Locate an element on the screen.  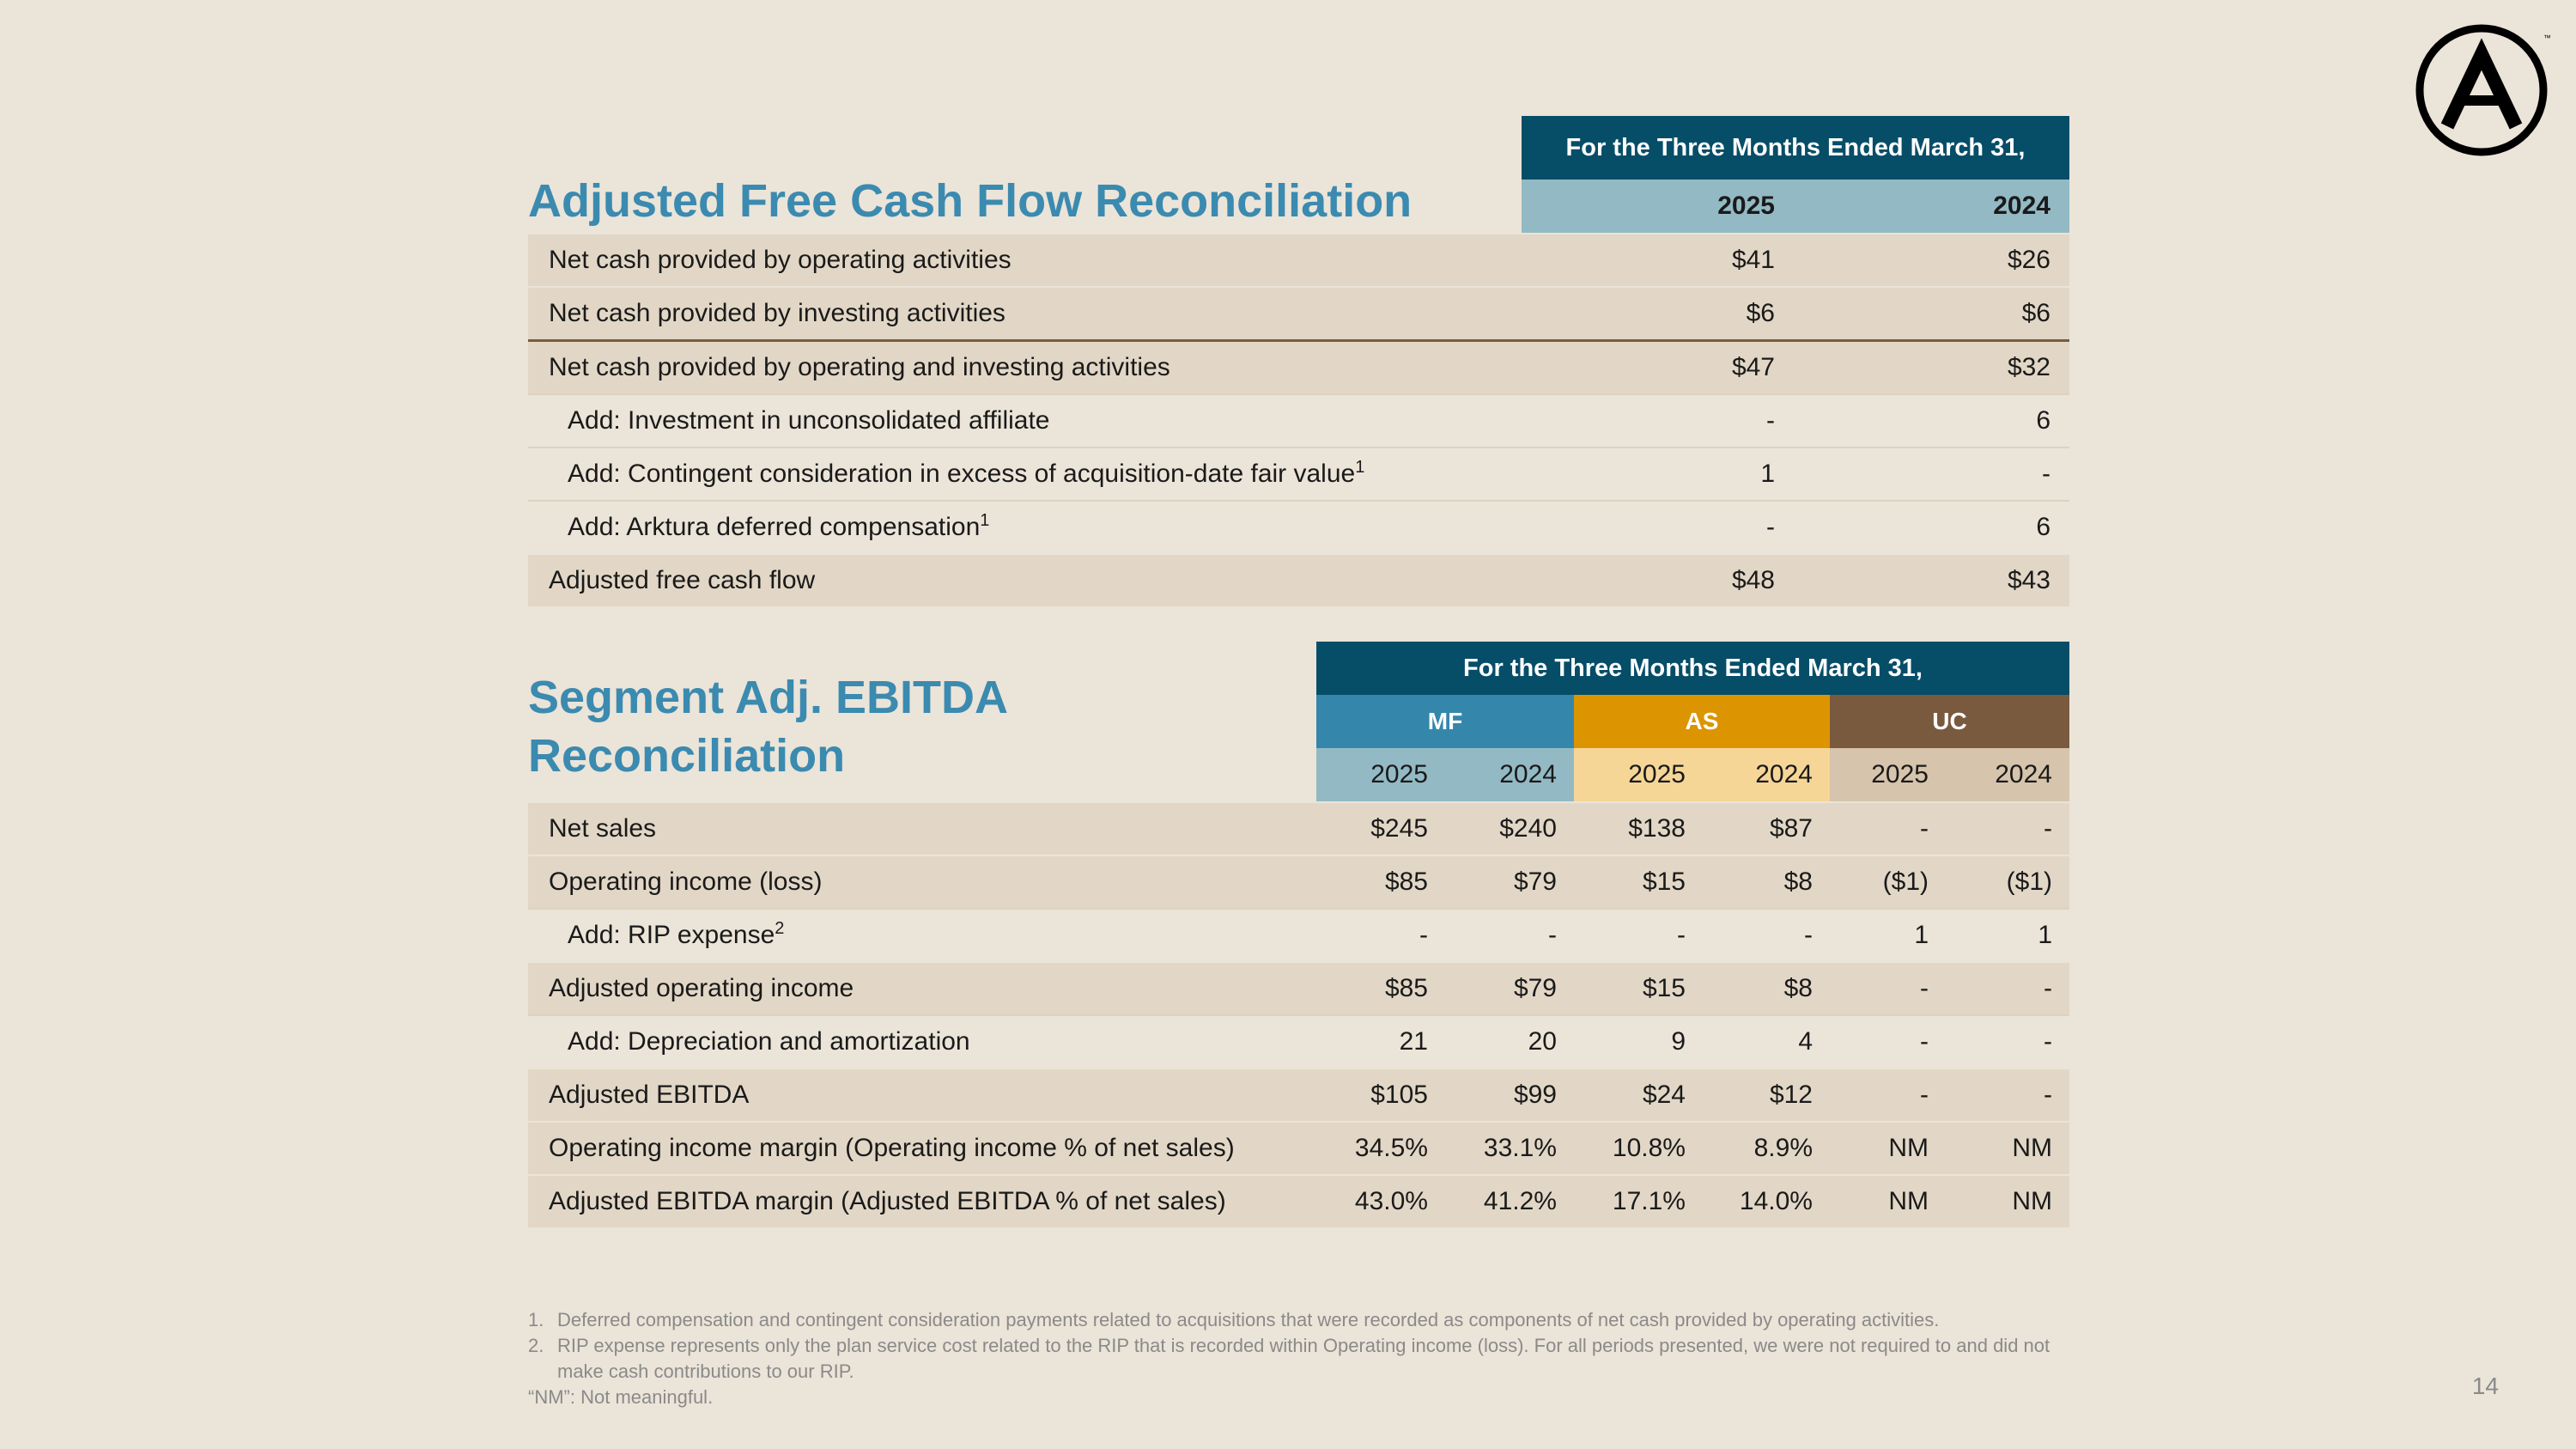
row-value: $138 is located at coordinates (1638, 828).